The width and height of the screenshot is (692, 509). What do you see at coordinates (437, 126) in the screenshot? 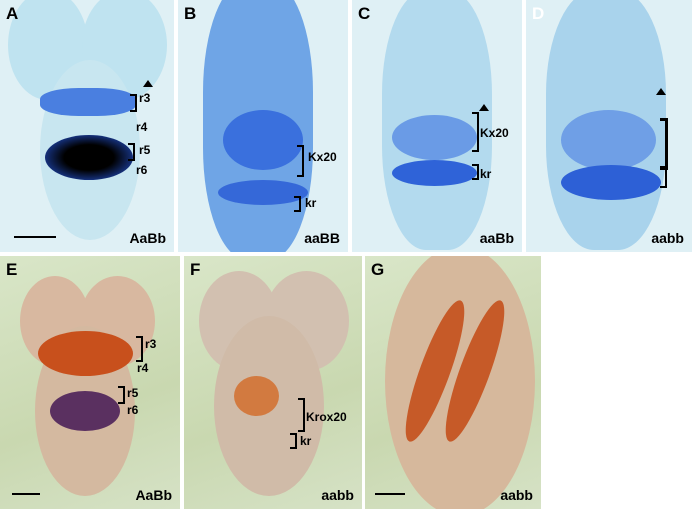
I see `panel-c: C Kx20 kr aaBb` at bounding box center [437, 126].